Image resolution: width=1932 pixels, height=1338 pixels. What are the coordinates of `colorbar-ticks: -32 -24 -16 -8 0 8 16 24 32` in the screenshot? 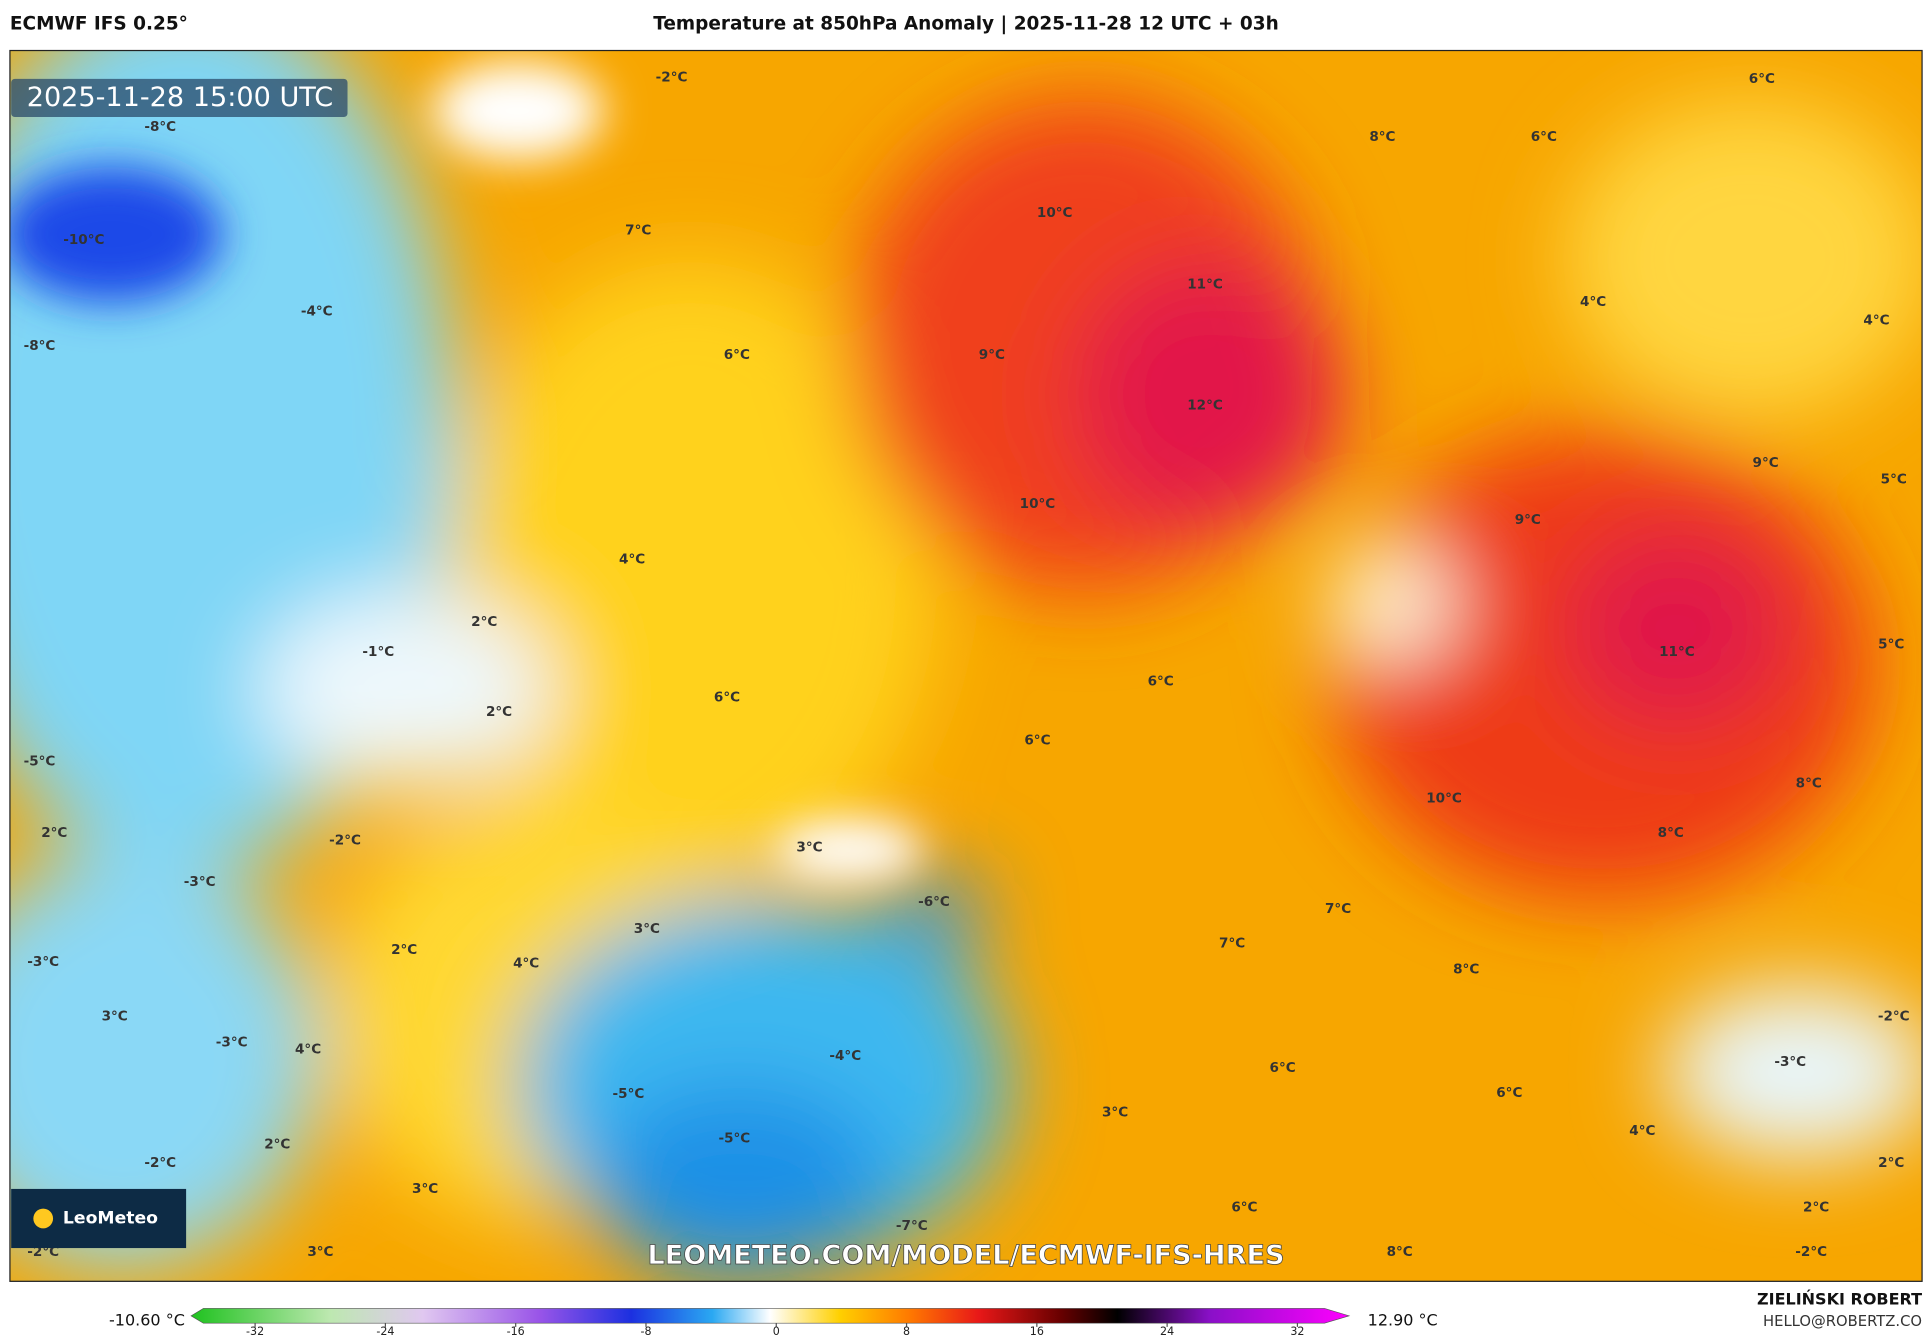 It's located at (775, 1330).